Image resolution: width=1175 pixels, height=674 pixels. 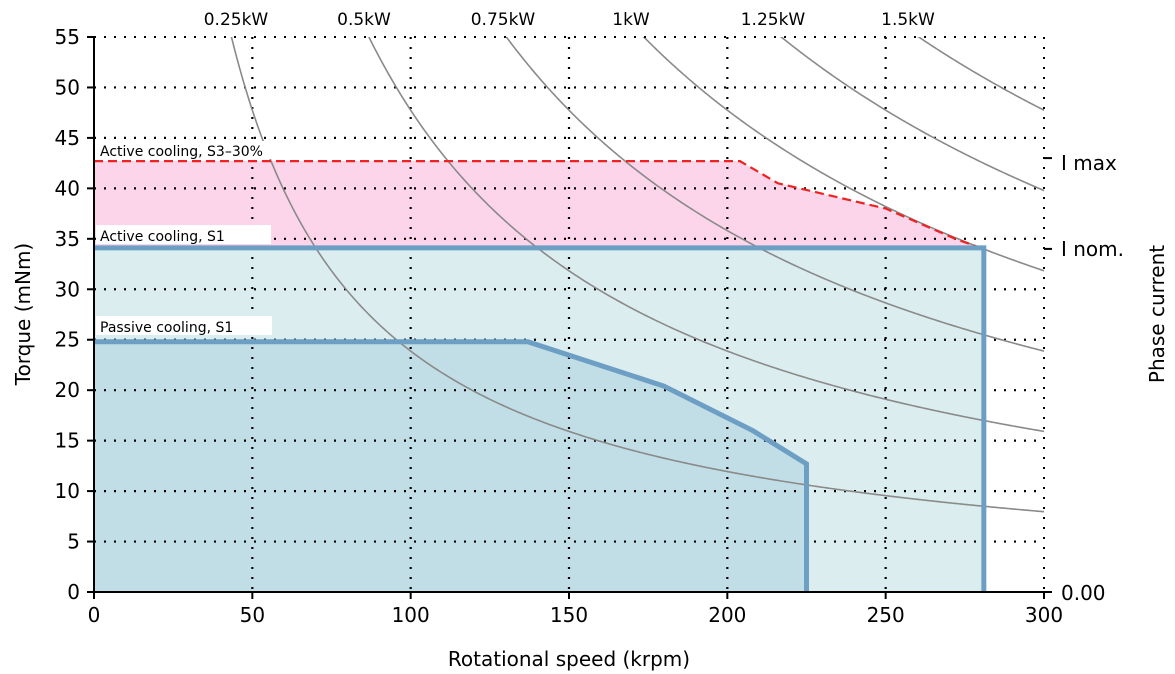 I want to click on region-label-active-s1: Active cooling, S1, so click(x=183, y=235).